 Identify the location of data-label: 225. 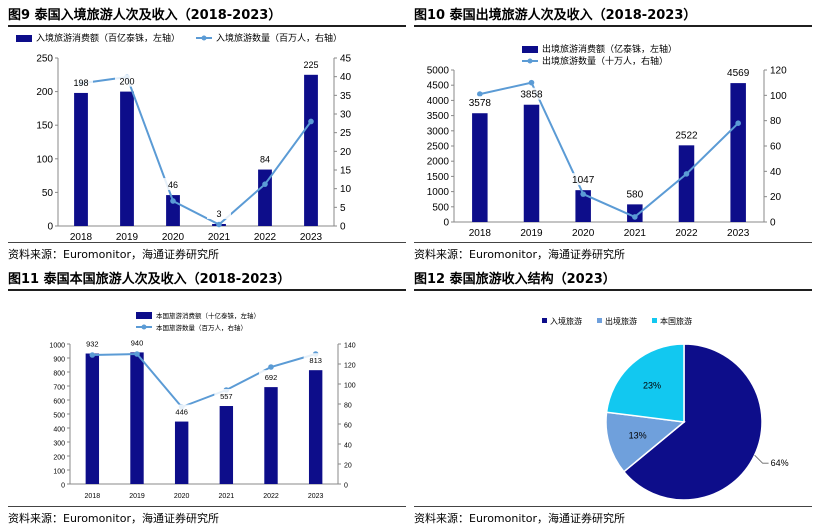
(310, 65).